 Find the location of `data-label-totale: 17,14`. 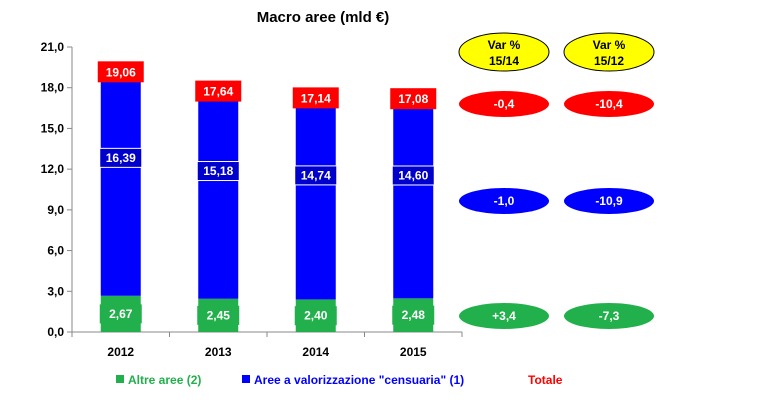

data-label-totale: 17,14 is located at coordinates (316, 98).